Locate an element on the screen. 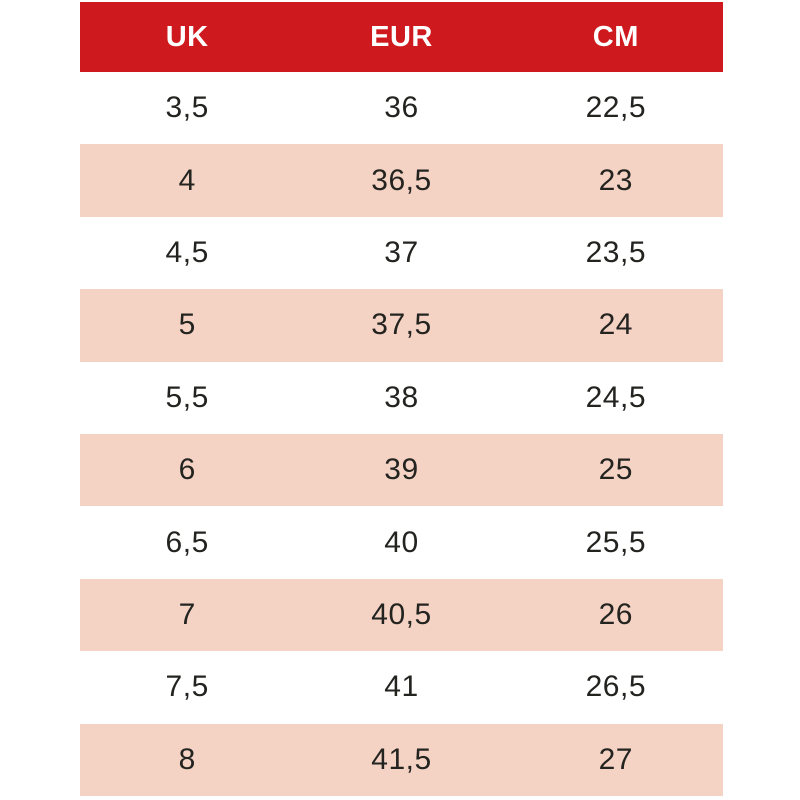  cell-eur: 37 is located at coordinates (401, 253).